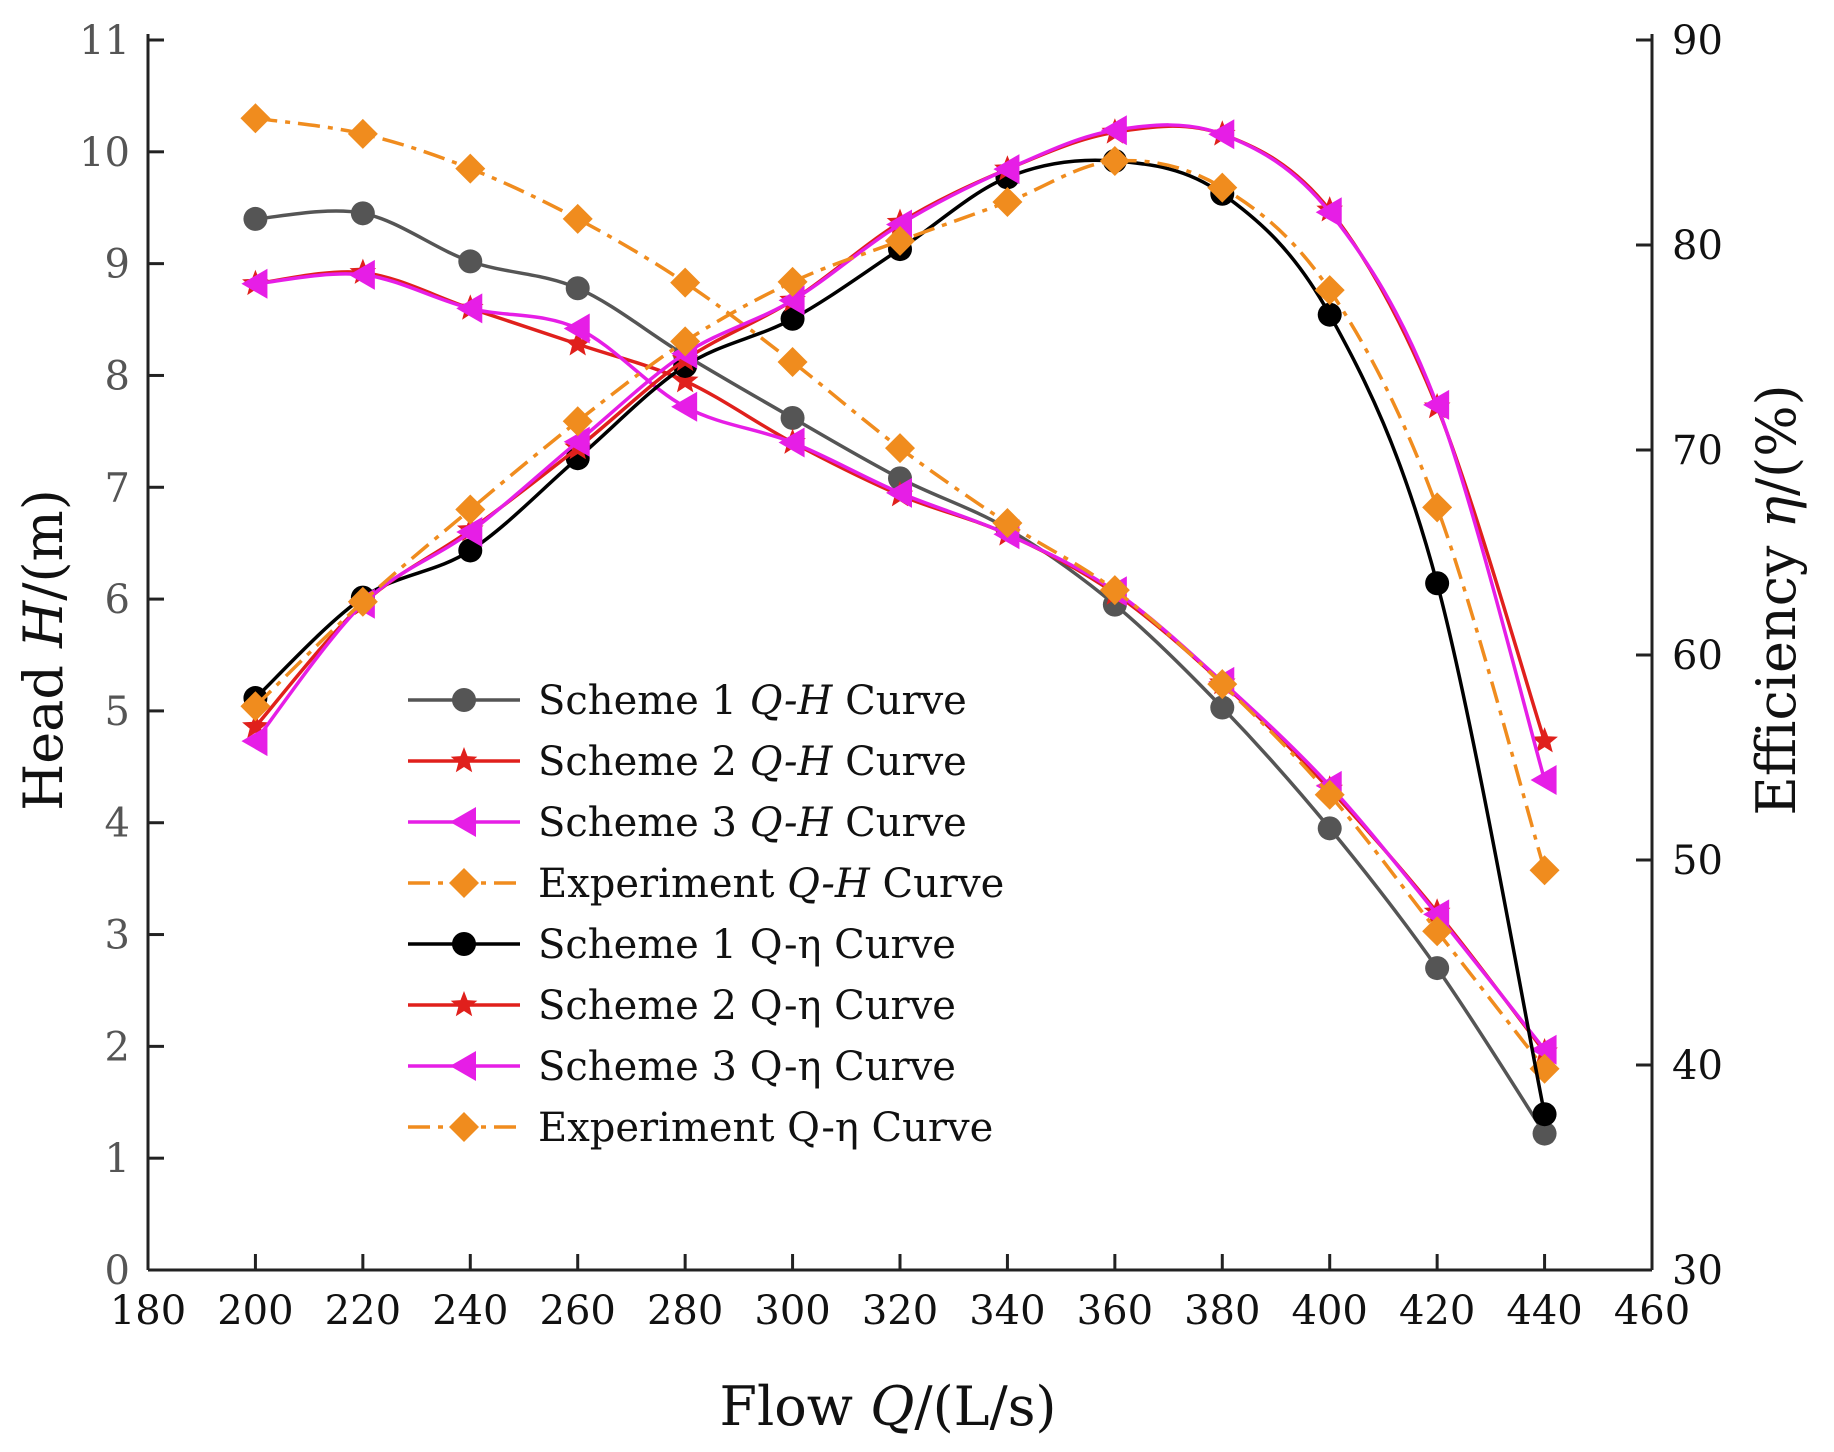  Describe the element at coordinates (792, 1311) in the screenshot. I see `x-tick-label: 300` at that location.